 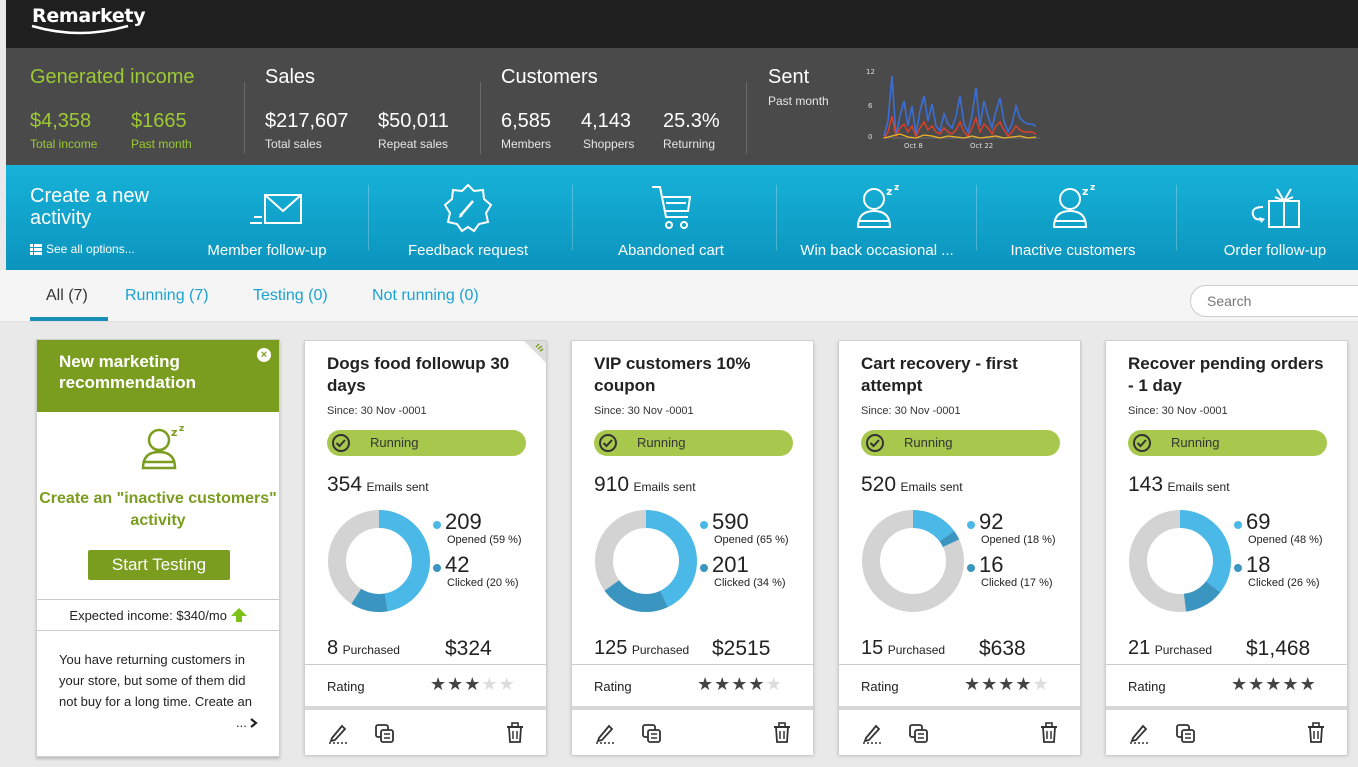 What do you see at coordinates (671, 217) in the screenshot?
I see `activity-abandoned-cart: Abandoned cart` at bounding box center [671, 217].